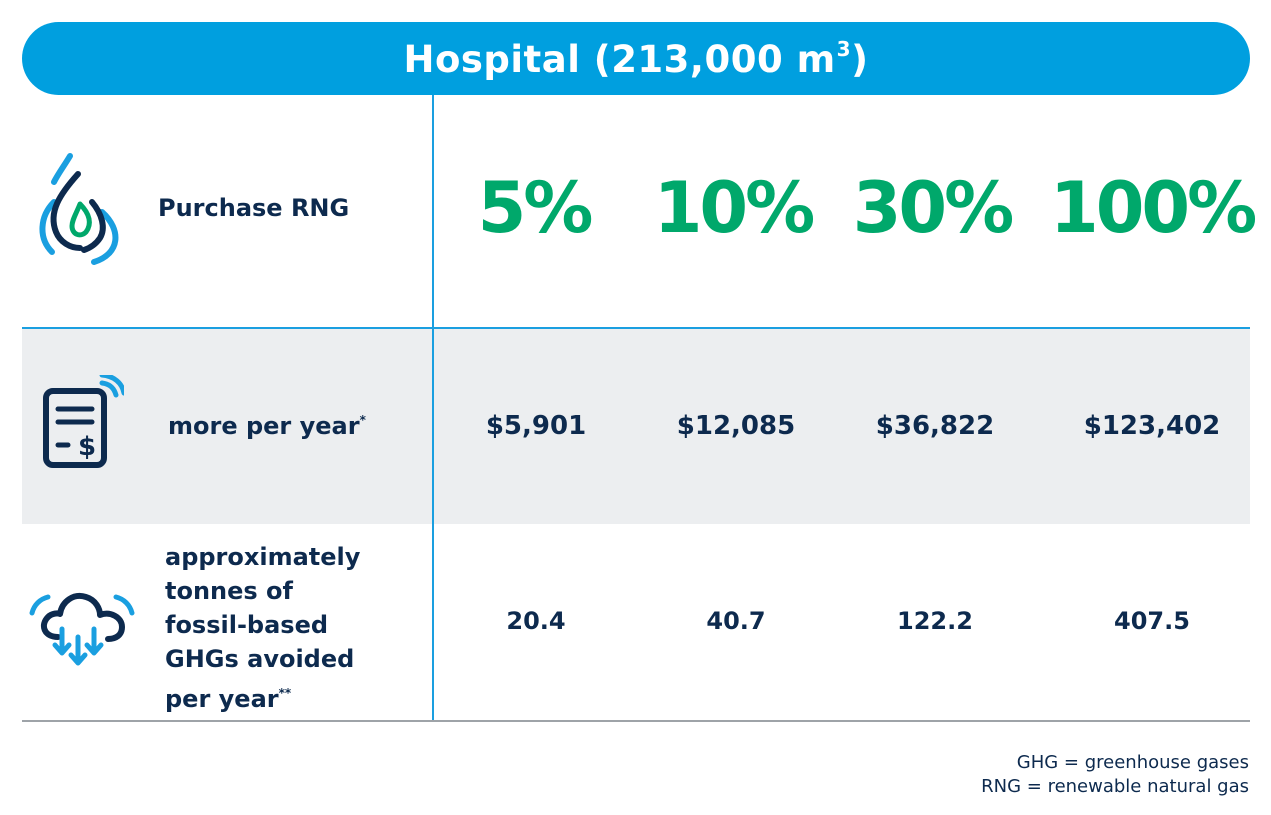  Describe the element at coordinates (636, 721) in the screenshot. I see `table-bottom-rule` at that location.